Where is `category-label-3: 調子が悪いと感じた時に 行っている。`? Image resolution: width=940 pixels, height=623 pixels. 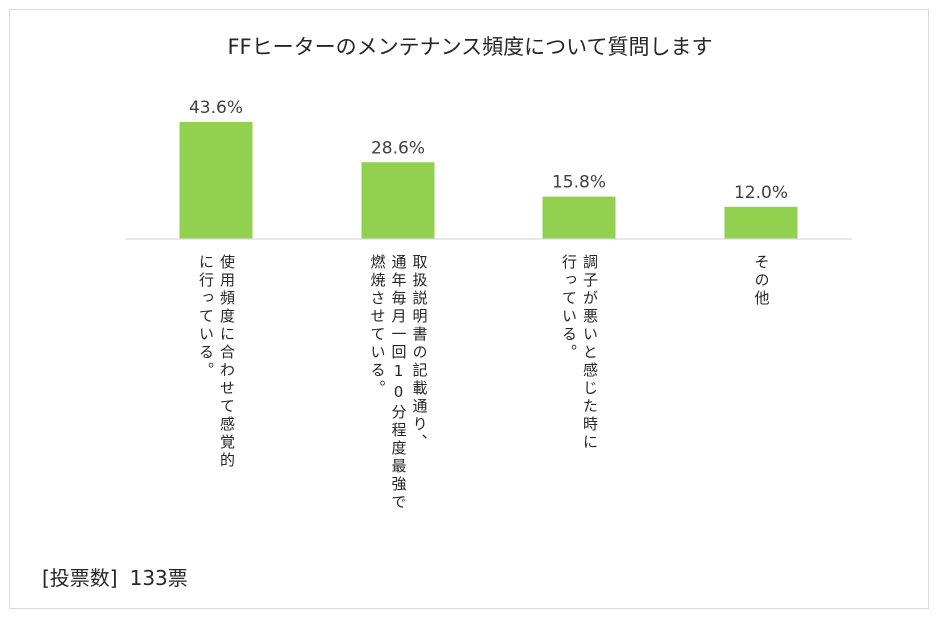
category-label-3: 調子が悪いと感じた時に 行っている。 is located at coordinates (579, 353).